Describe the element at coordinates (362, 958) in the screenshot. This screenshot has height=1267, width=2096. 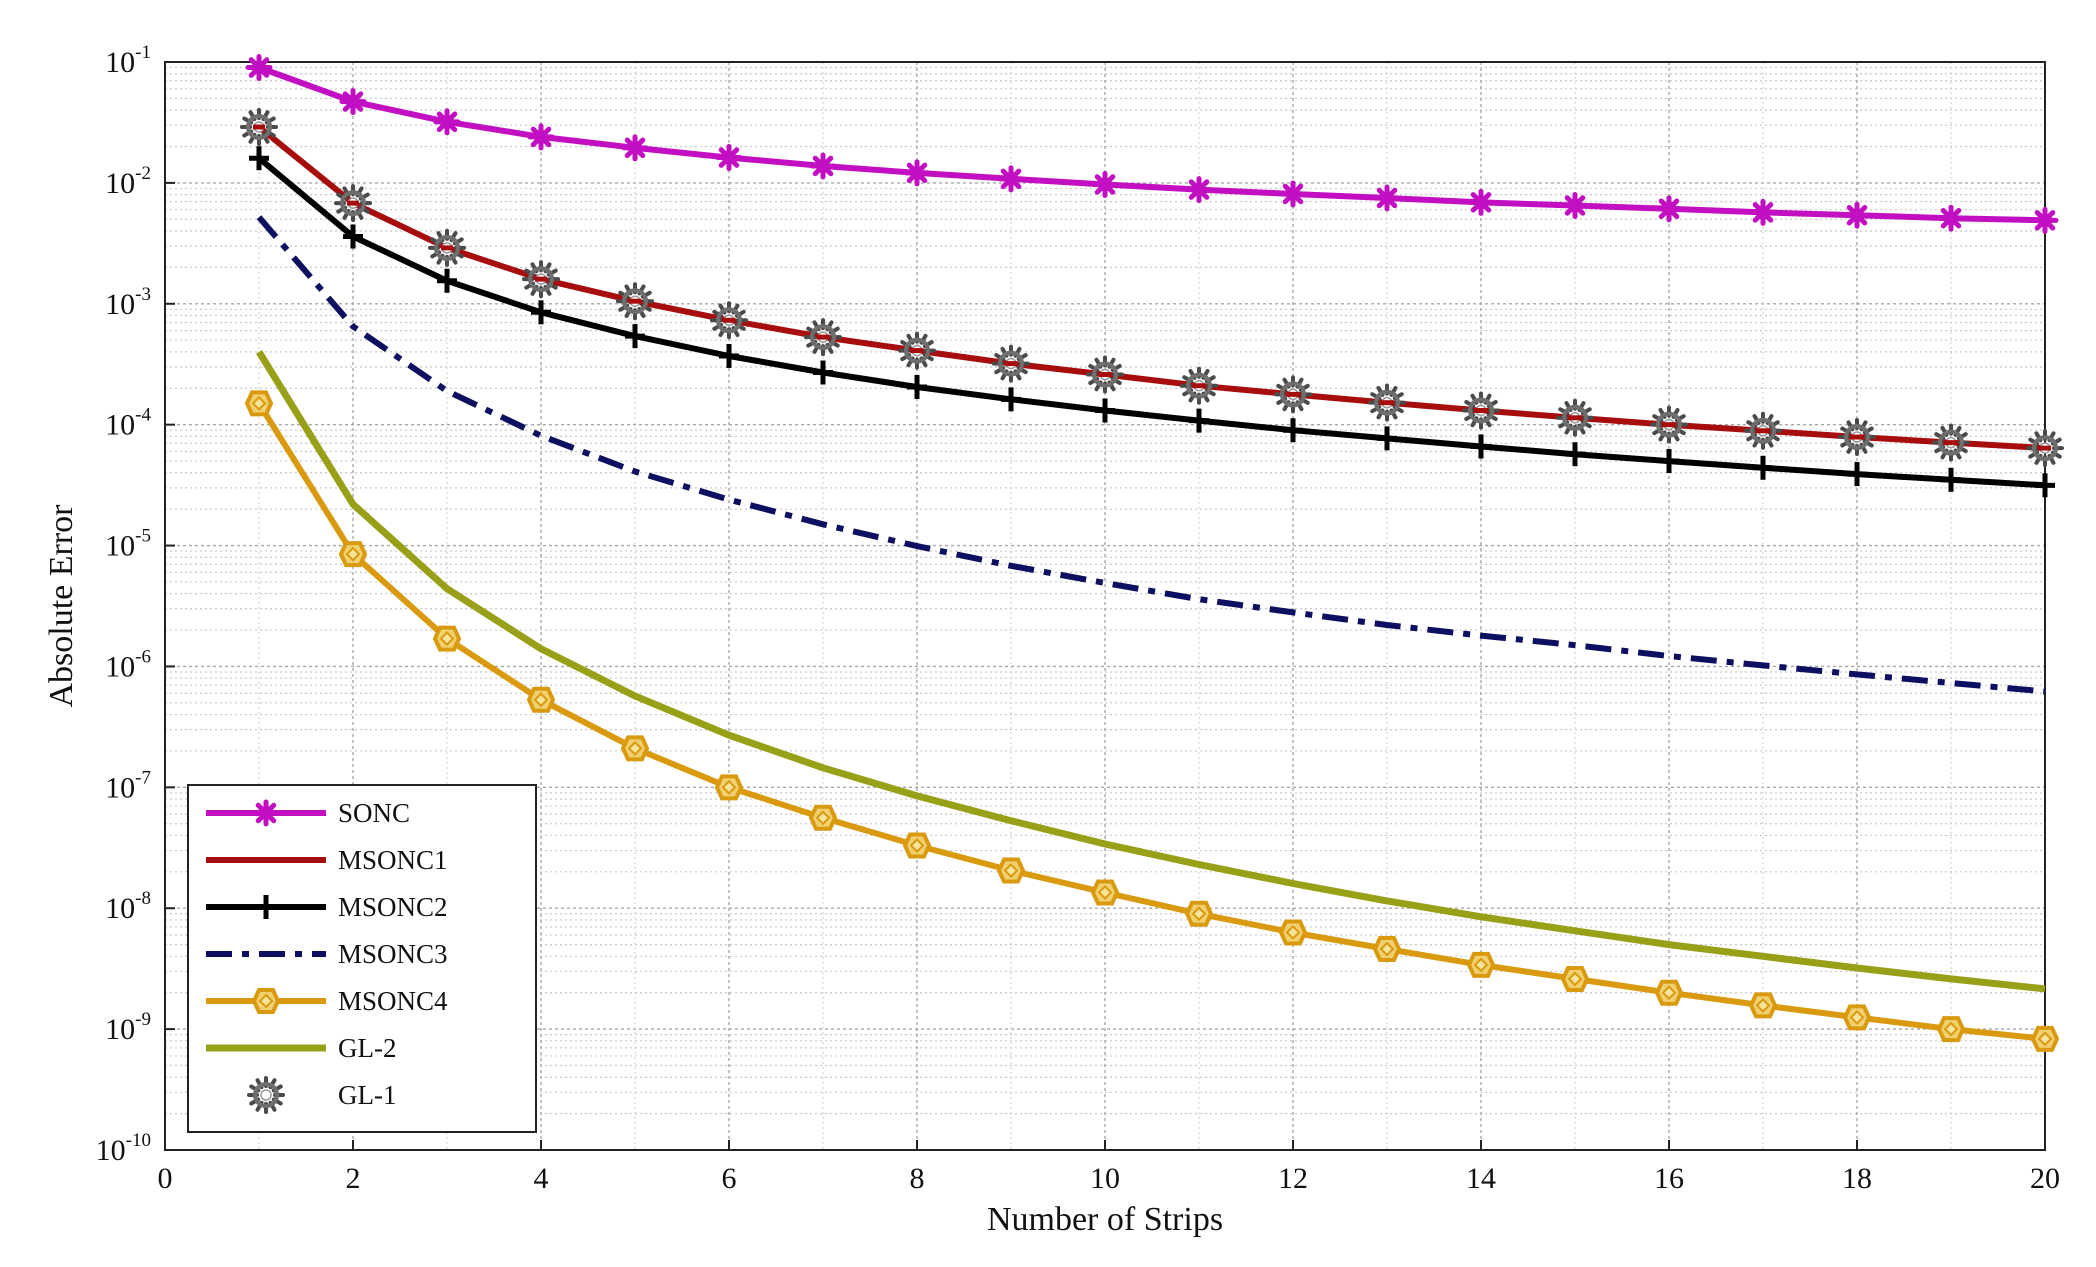
I see `legend: SONC MSONC1 MSONC2 MSONC3 MSONC4 GL-2 GL-1` at that location.